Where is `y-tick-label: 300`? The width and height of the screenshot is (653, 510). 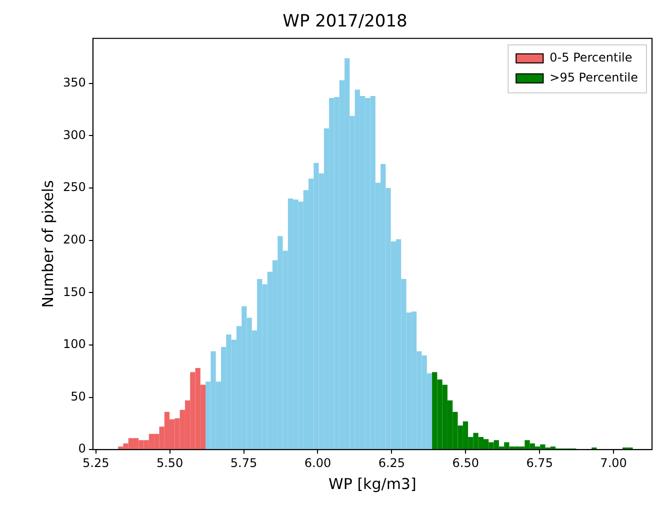
y-tick-label: 300 is located at coordinates (74, 135).